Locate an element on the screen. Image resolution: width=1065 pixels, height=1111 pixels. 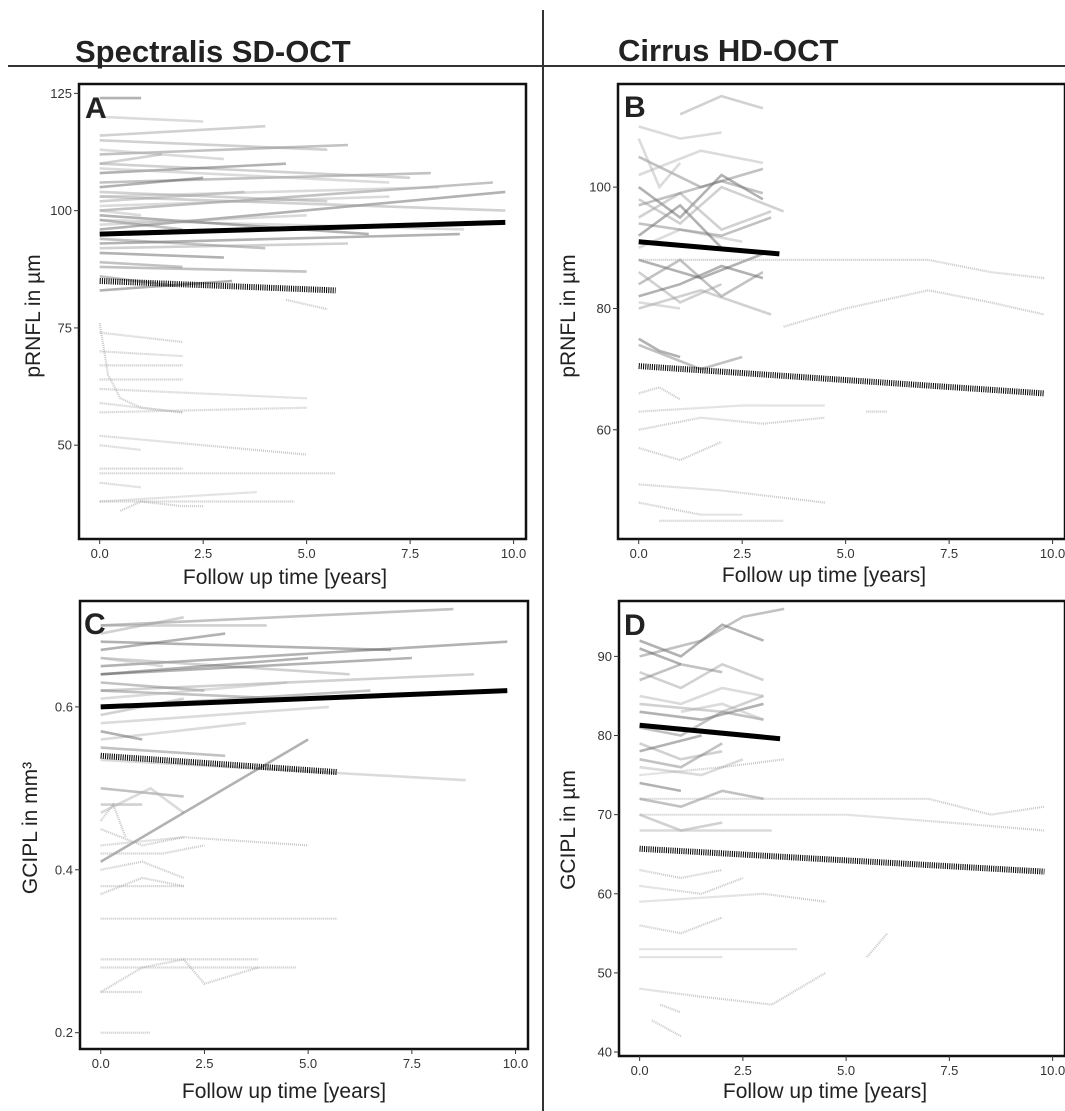
panel-b-letter: B is located at coordinates (635, 107).